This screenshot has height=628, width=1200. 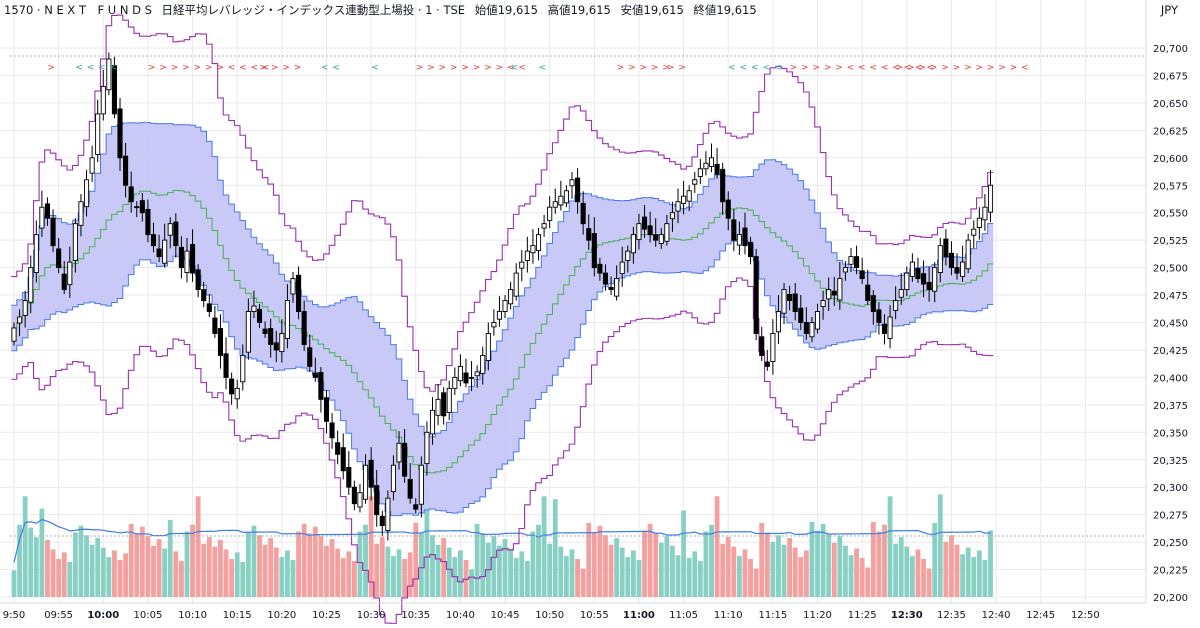 What do you see at coordinates (1169, 10) in the screenshot?
I see `currency-label: JPY` at bounding box center [1169, 10].